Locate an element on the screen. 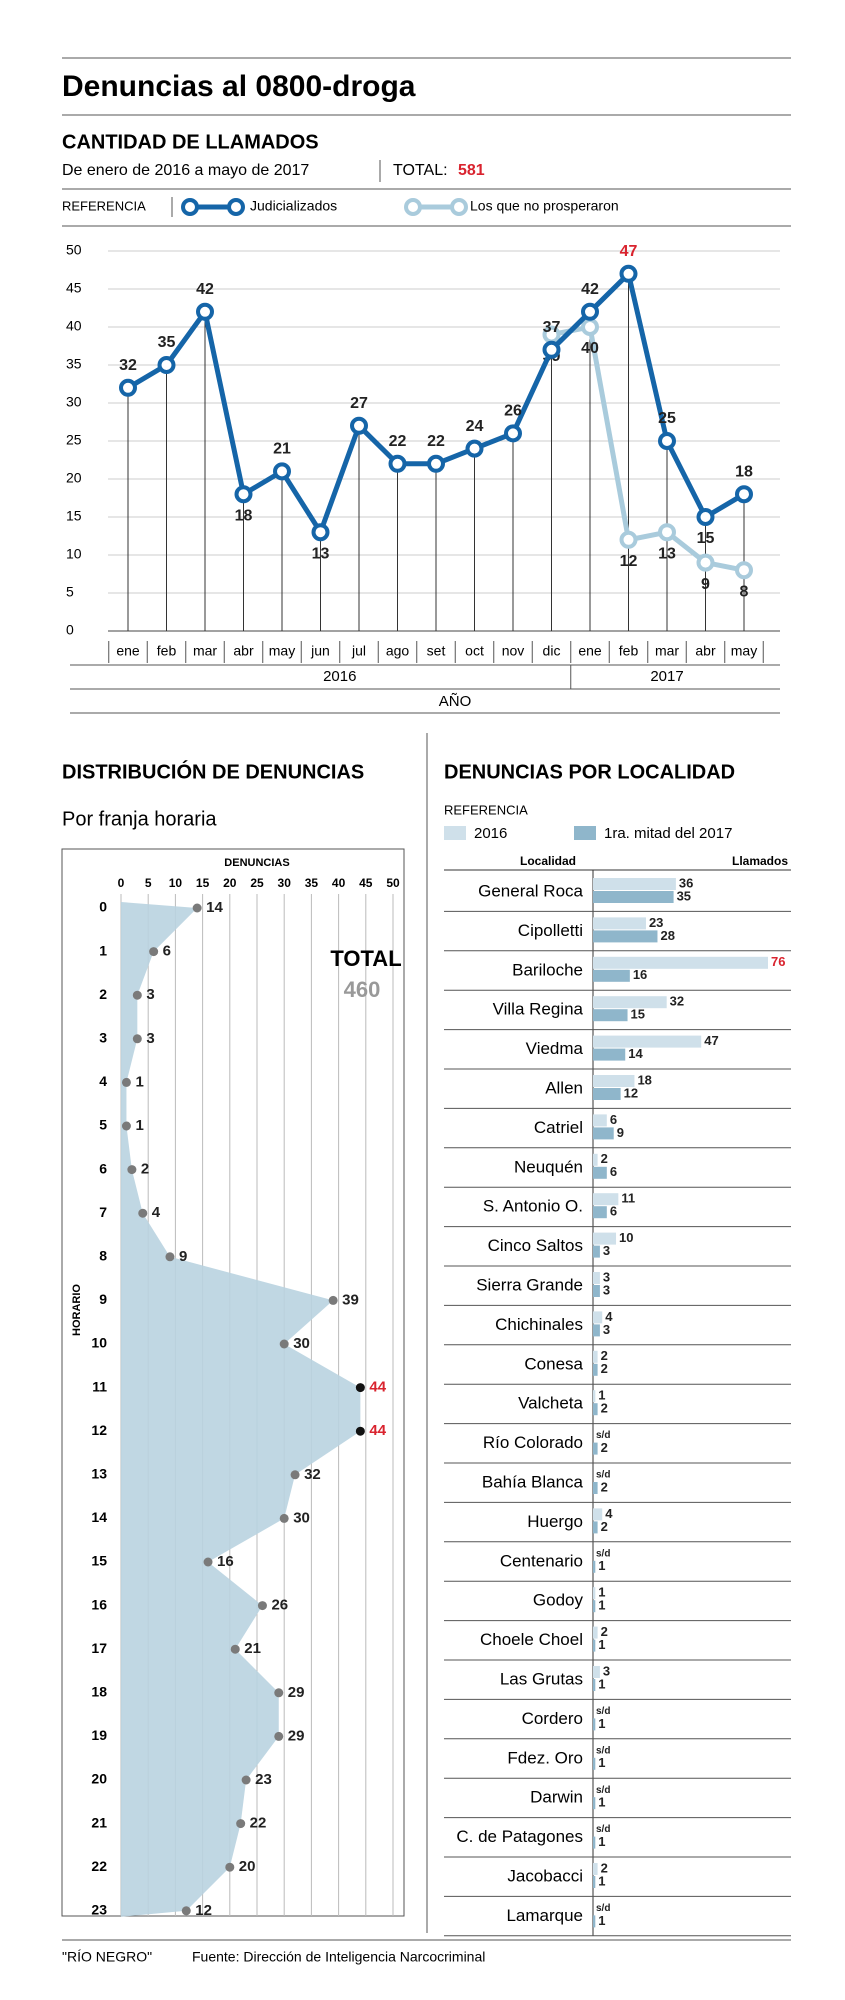  category-label: Allen is located at coordinates (564, 1087).